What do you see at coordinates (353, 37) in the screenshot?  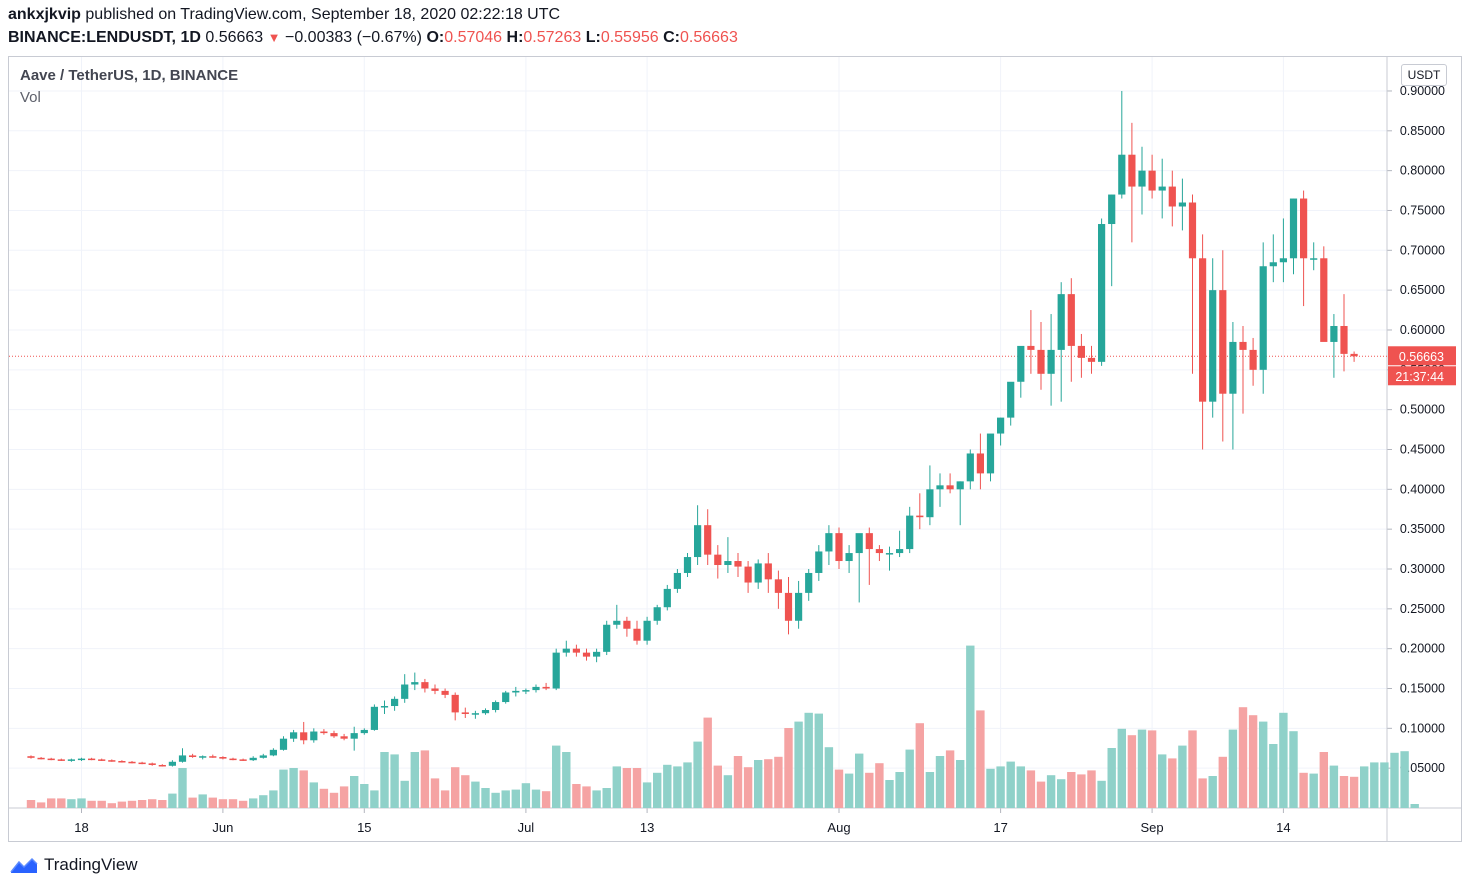 I see `price-change: −0.00383 (−0.67%)` at bounding box center [353, 37].